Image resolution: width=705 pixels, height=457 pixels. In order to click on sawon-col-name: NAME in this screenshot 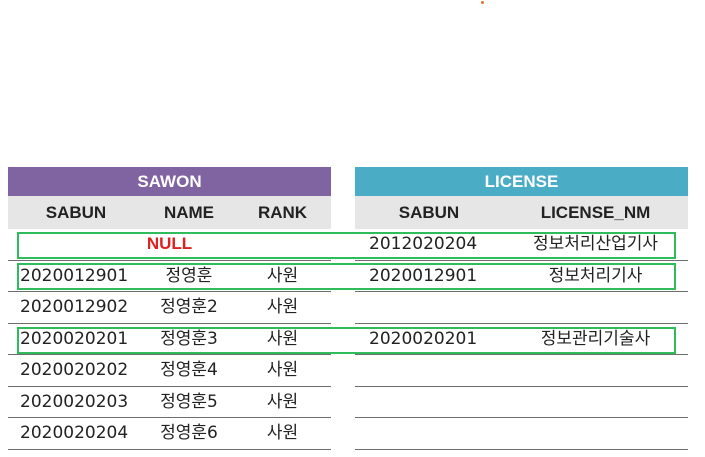, I will do `click(189, 212)`.